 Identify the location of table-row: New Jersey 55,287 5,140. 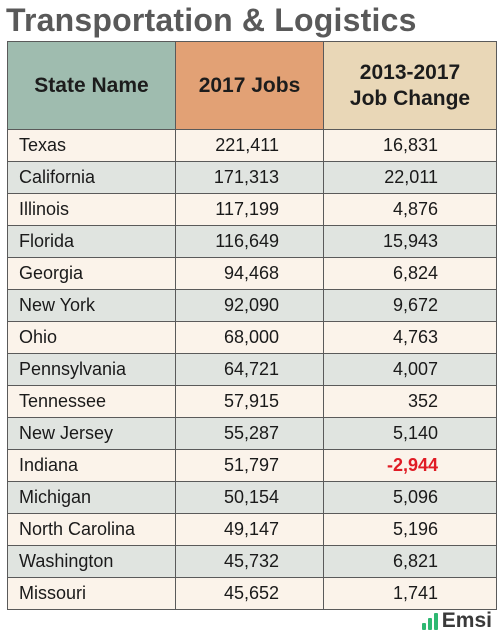
(252, 433).